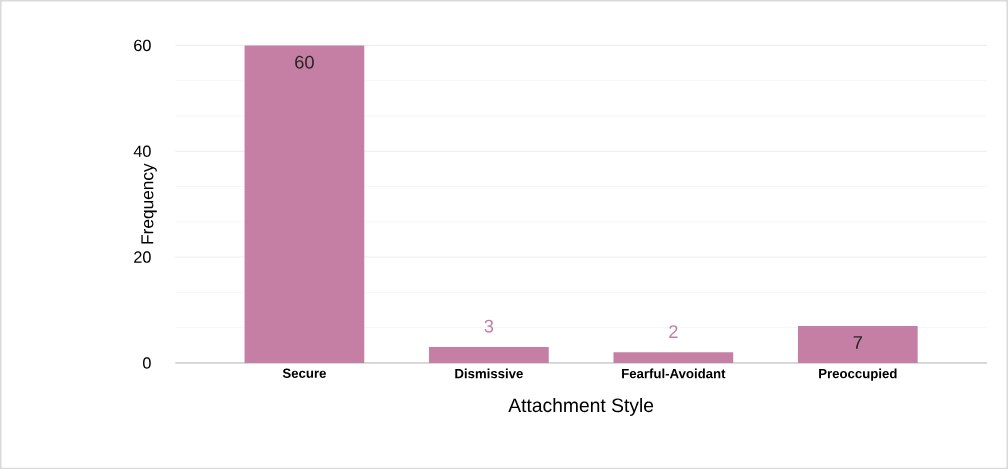 The image size is (1008, 469). I want to click on data-label: 2, so click(673, 331).